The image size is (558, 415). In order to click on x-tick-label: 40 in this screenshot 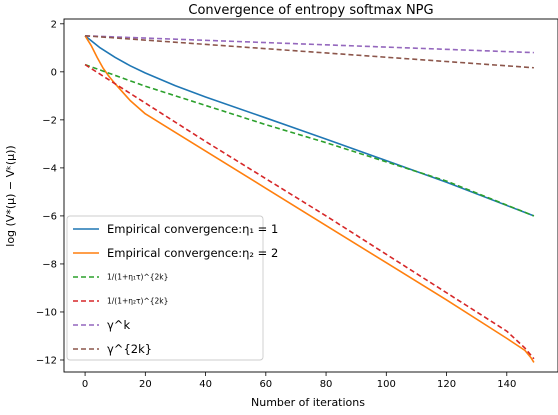, I will do `click(205, 384)`.